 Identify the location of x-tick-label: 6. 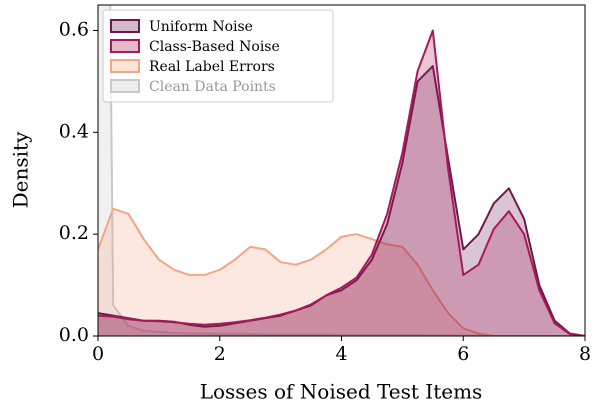
(463, 354).